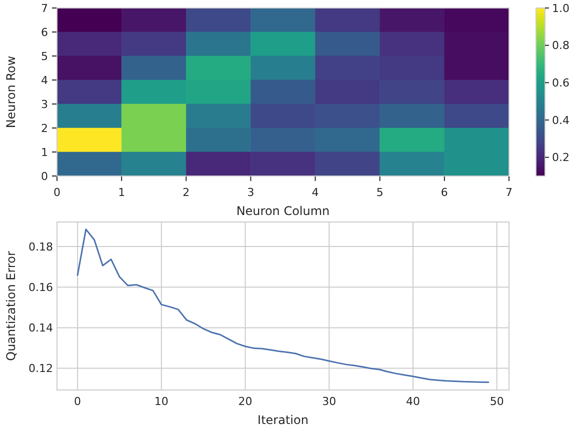 This screenshot has height=432, width=576. Describe the element at coordinates (561, 157) in the screenshot. I see `color-bar-label: 0.2` at that location.